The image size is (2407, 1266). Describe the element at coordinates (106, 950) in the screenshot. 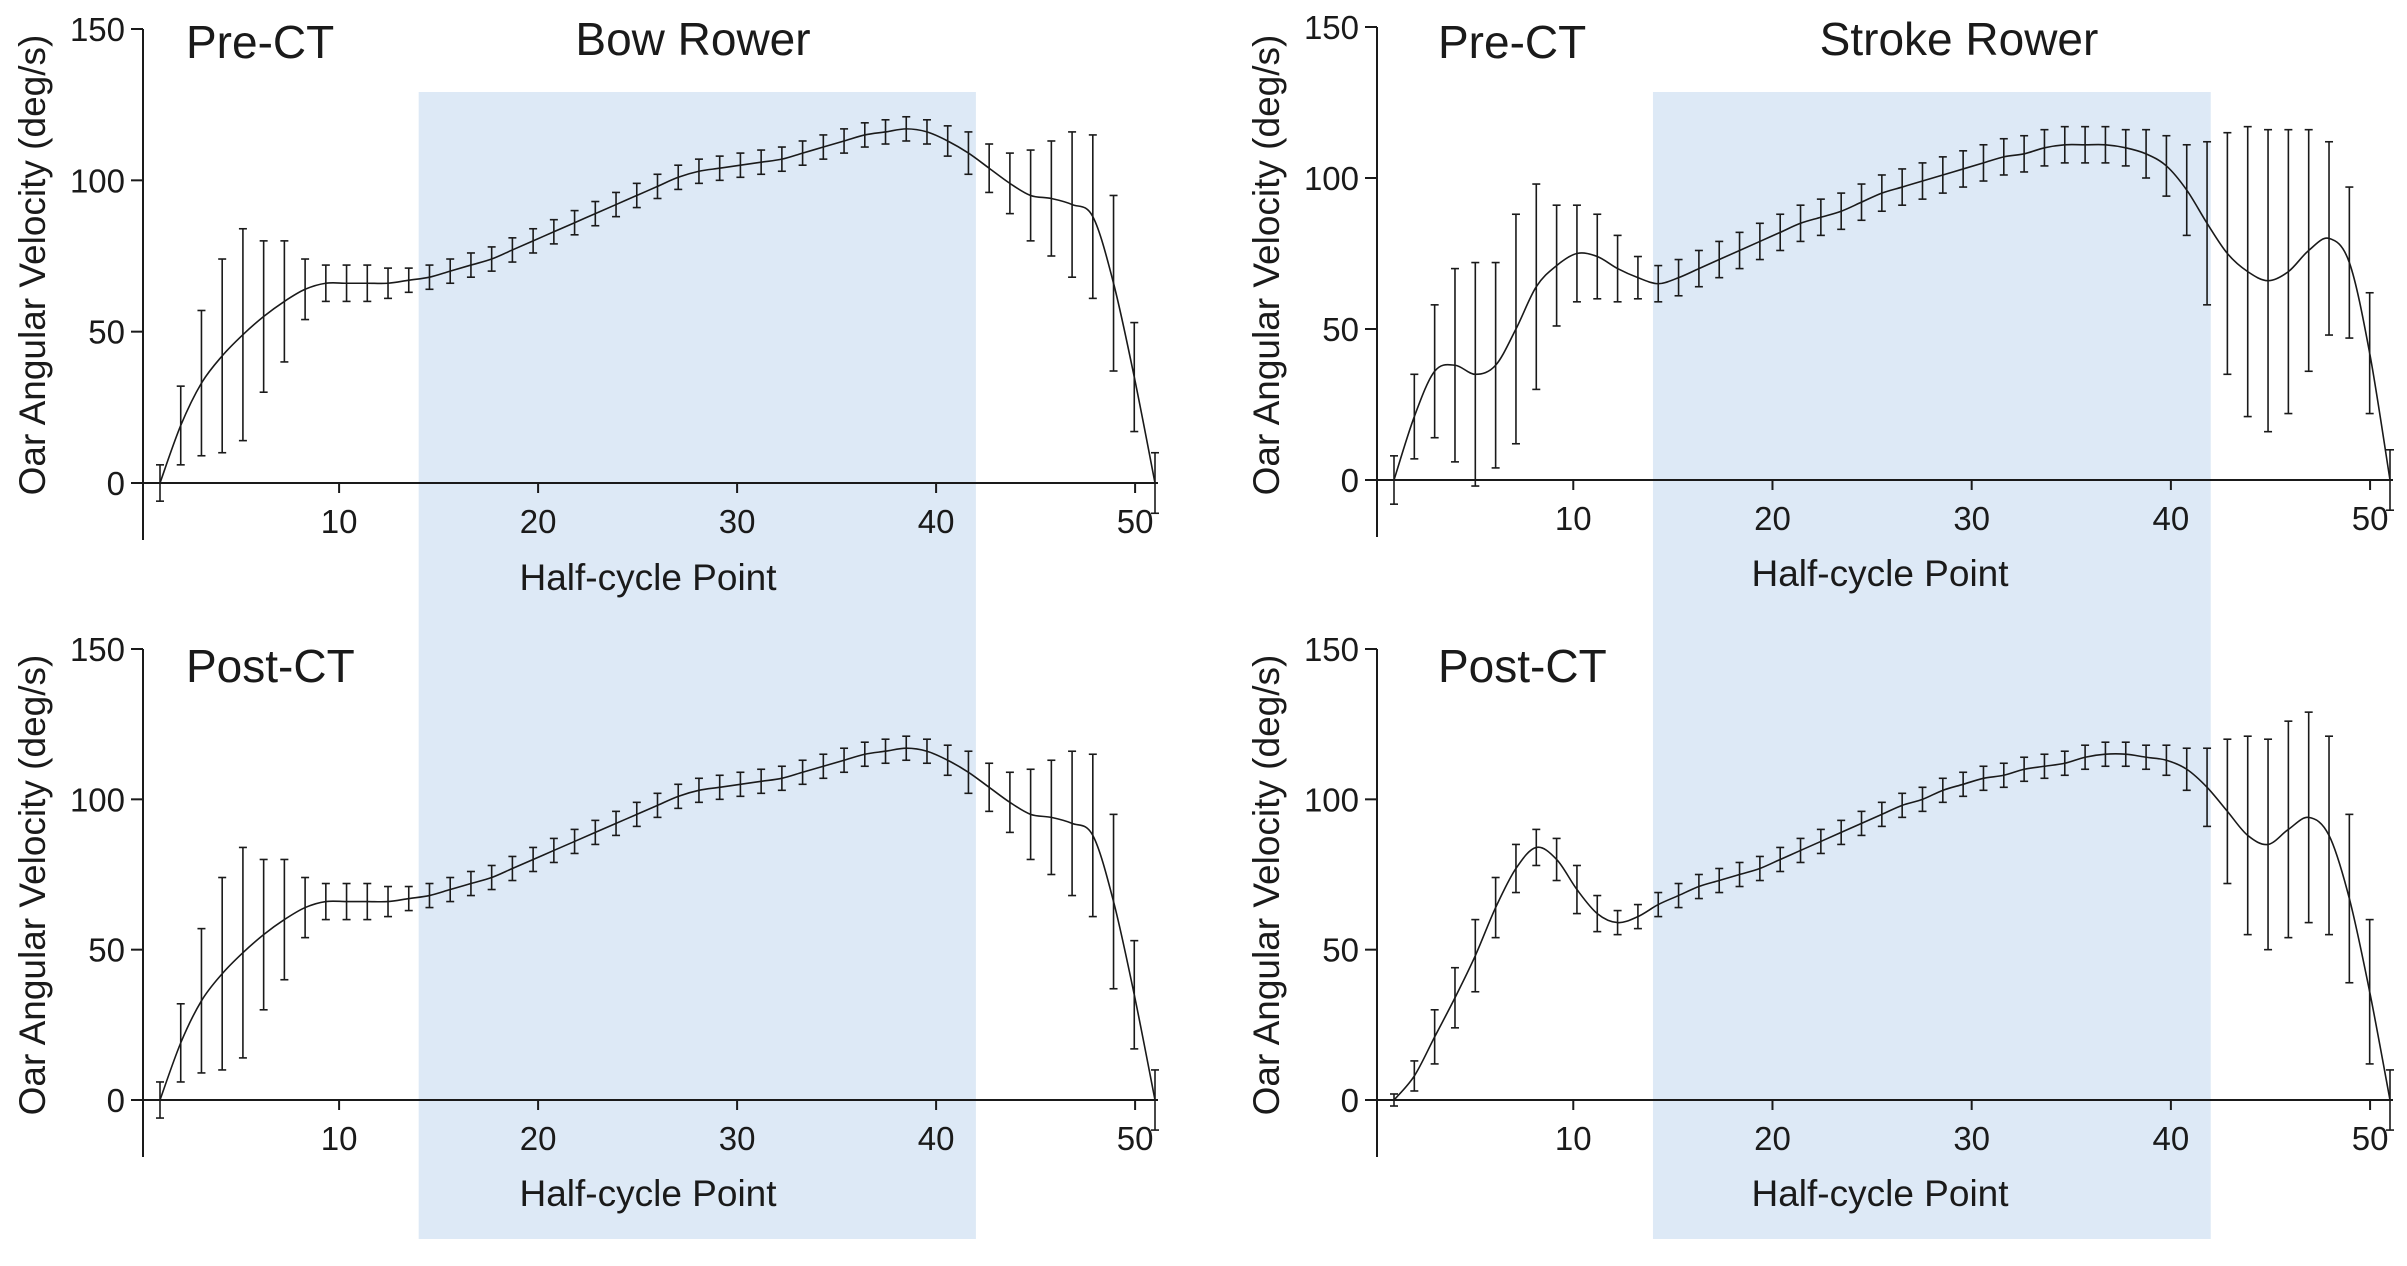

I see `y-tick-label: 50` at that location.